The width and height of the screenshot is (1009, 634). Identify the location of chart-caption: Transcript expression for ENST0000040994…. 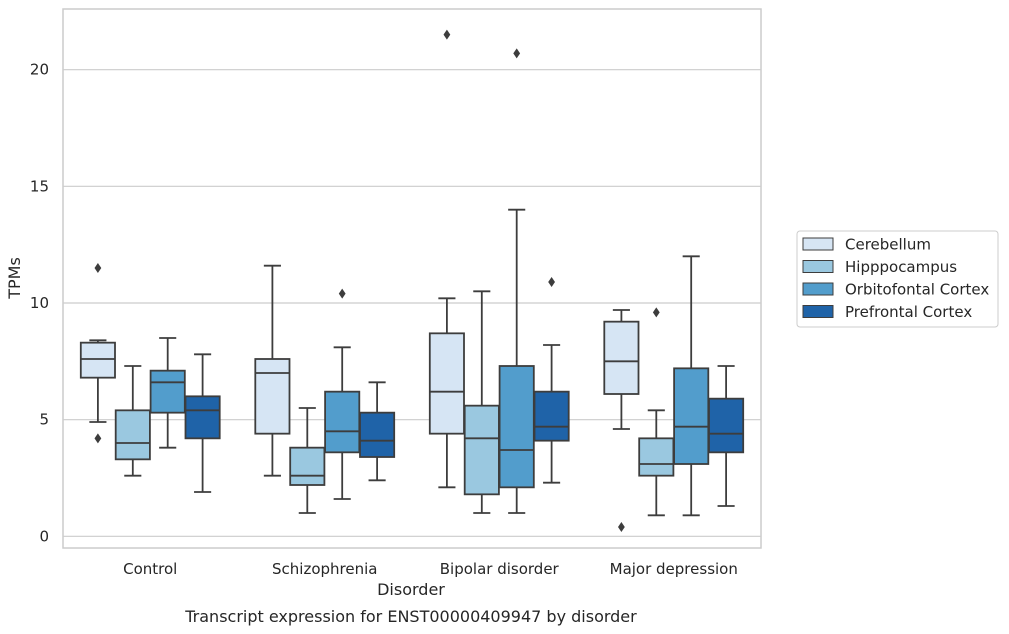
(410, 616).